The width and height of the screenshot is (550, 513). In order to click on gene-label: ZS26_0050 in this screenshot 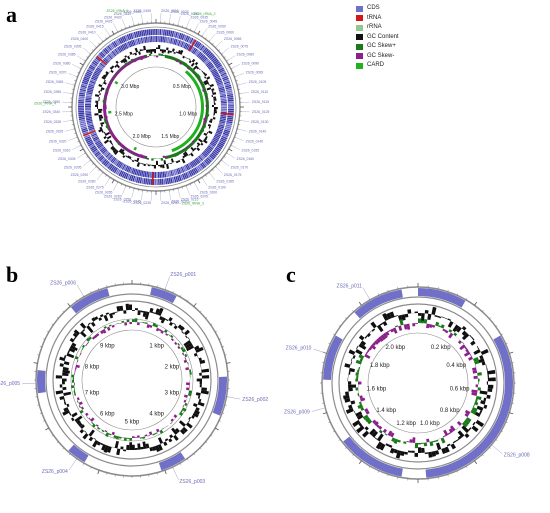, I will do `click(217, 26)`.